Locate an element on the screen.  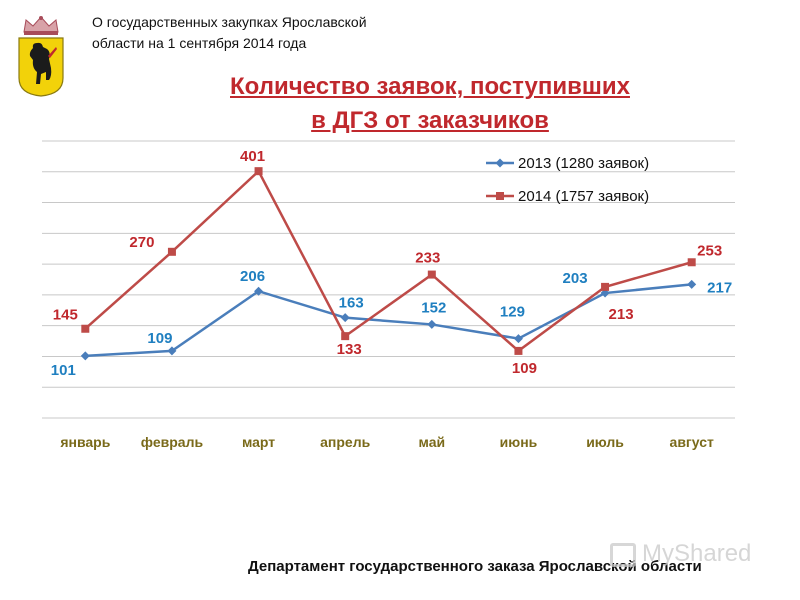
chart-title-line-1: Количество заявок, поступивших is located at coordinates (430, 86).